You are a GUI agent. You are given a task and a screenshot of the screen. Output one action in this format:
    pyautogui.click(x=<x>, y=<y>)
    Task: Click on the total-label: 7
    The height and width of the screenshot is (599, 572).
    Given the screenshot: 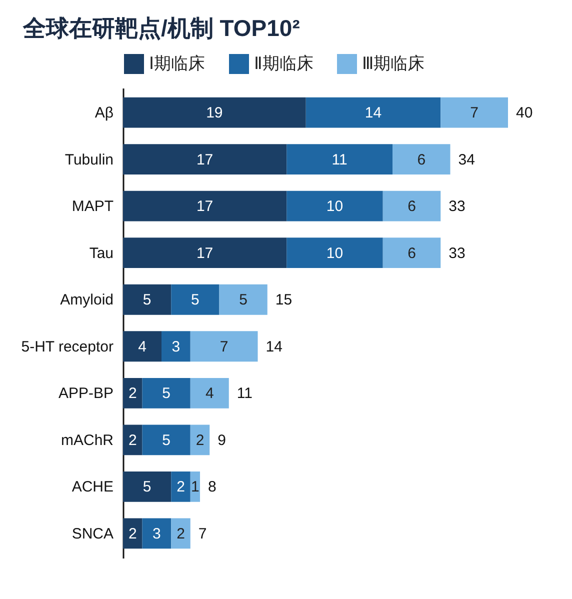 What is the action you would take?
    pyautogui.click(x=202, y=533)
    